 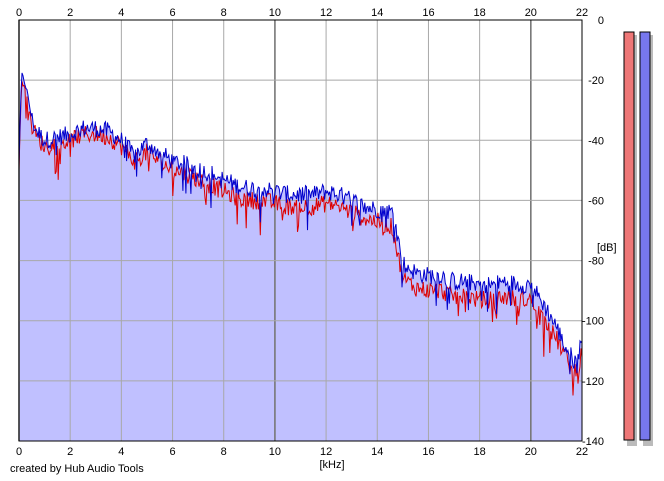 What do you see at coordinates (377, 13) in the screenshot?
I see `x-tick-label-top: 14` at bounding box center [377, 13].